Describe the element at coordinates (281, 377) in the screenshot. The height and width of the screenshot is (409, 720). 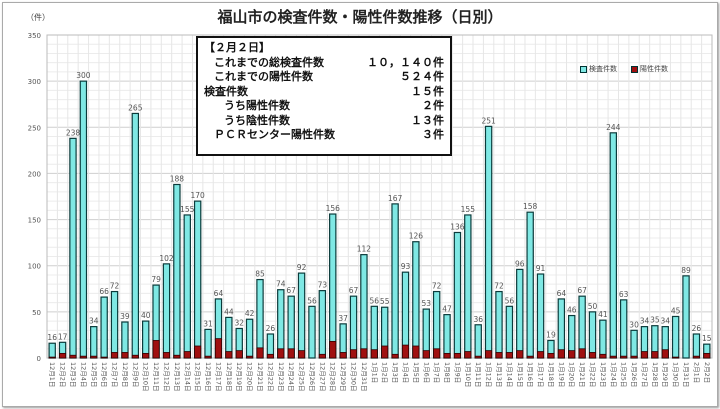
I see `x-tick-label: 12月23日` at that location.